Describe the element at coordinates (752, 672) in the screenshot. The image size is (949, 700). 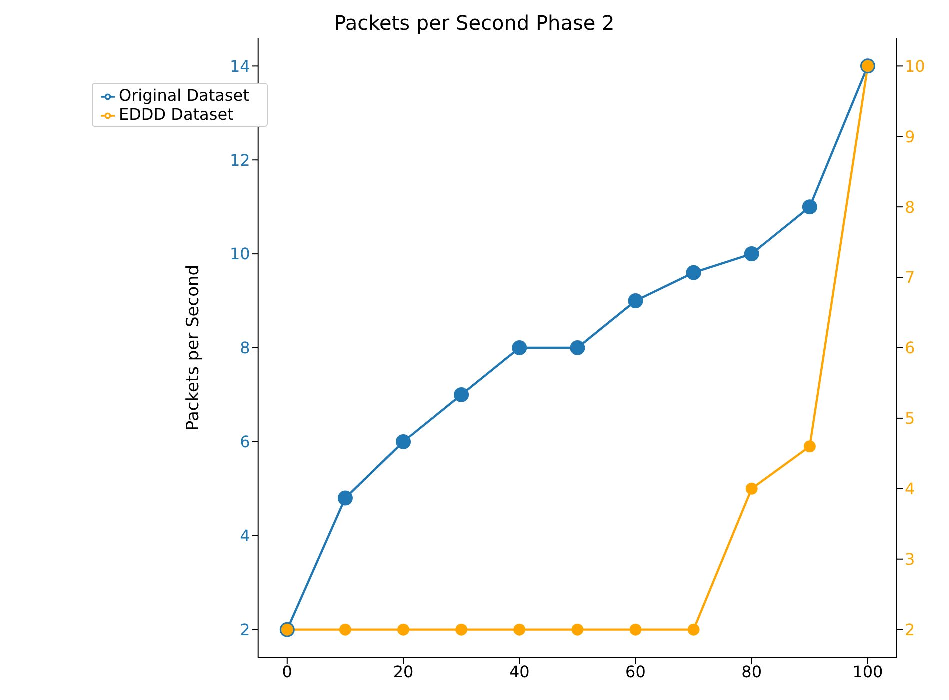
I see `x-tick-label: 80` at that location.